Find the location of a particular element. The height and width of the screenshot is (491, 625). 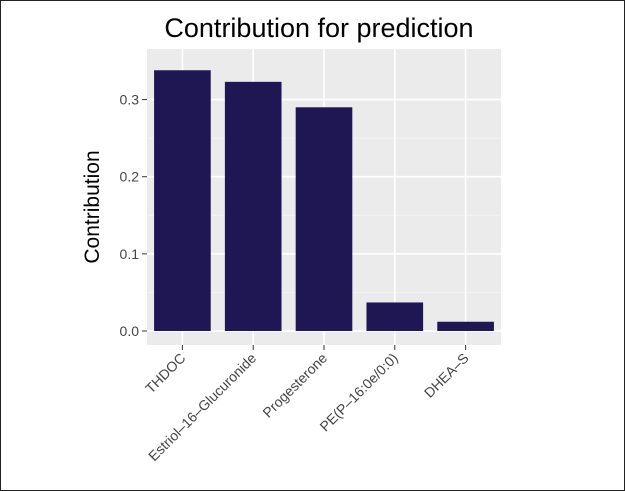

x-tick-label: Progesterone is located at coordinates (294, 385).